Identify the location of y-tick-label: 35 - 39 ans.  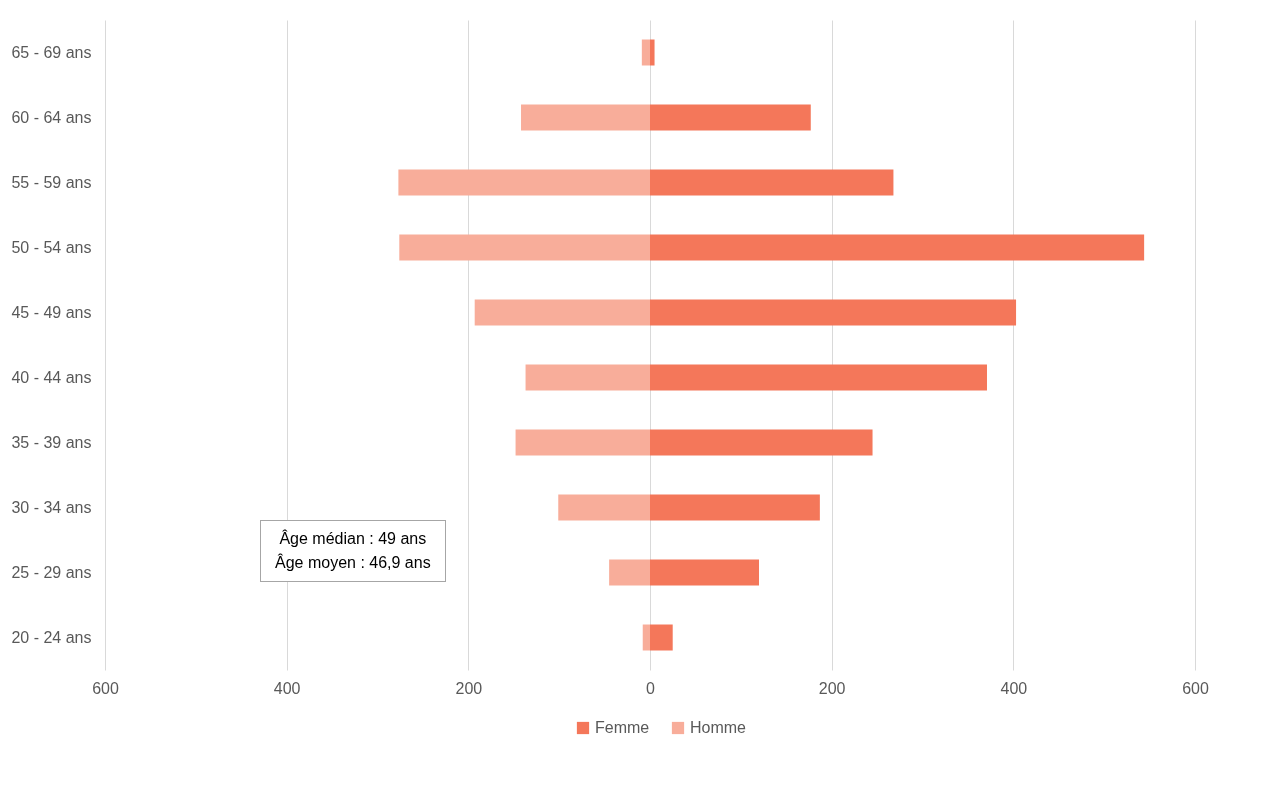
(51, 442).